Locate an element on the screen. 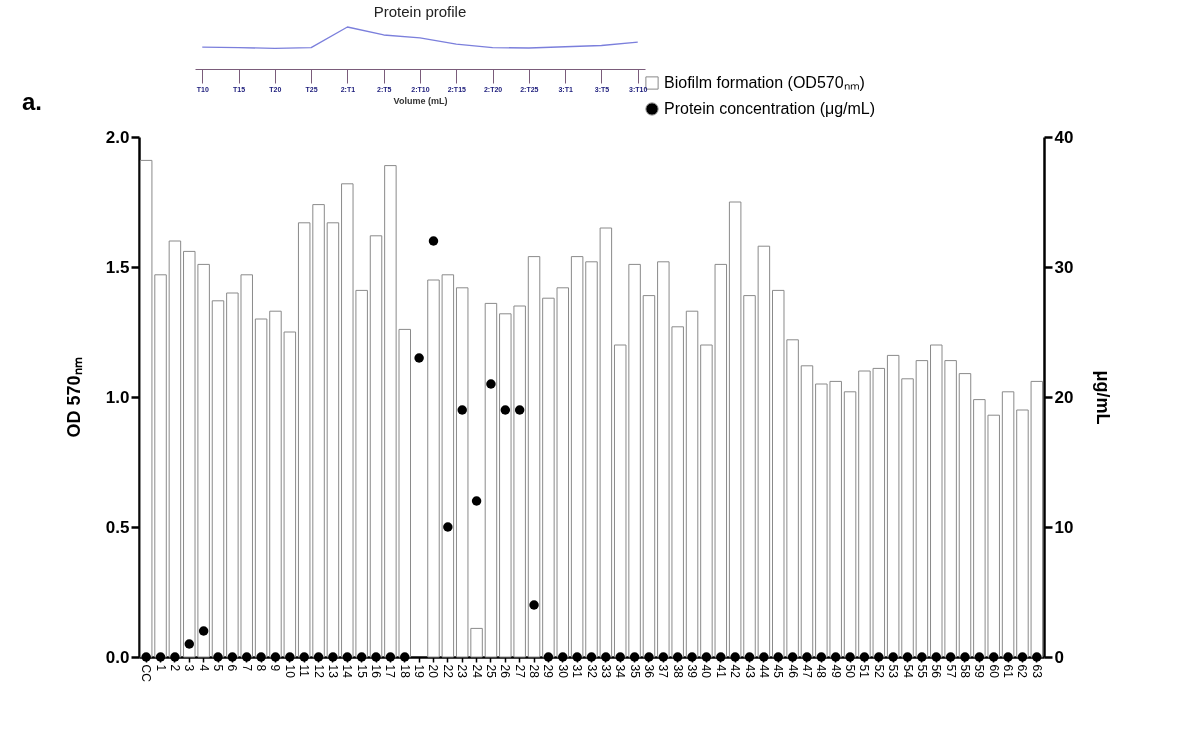 The height and width of the screenshot is (729, 1189). x-tick-label: 6 is located at coordinates (232, 668).